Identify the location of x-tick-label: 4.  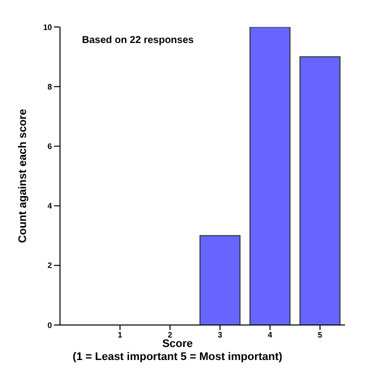
(270, 335).